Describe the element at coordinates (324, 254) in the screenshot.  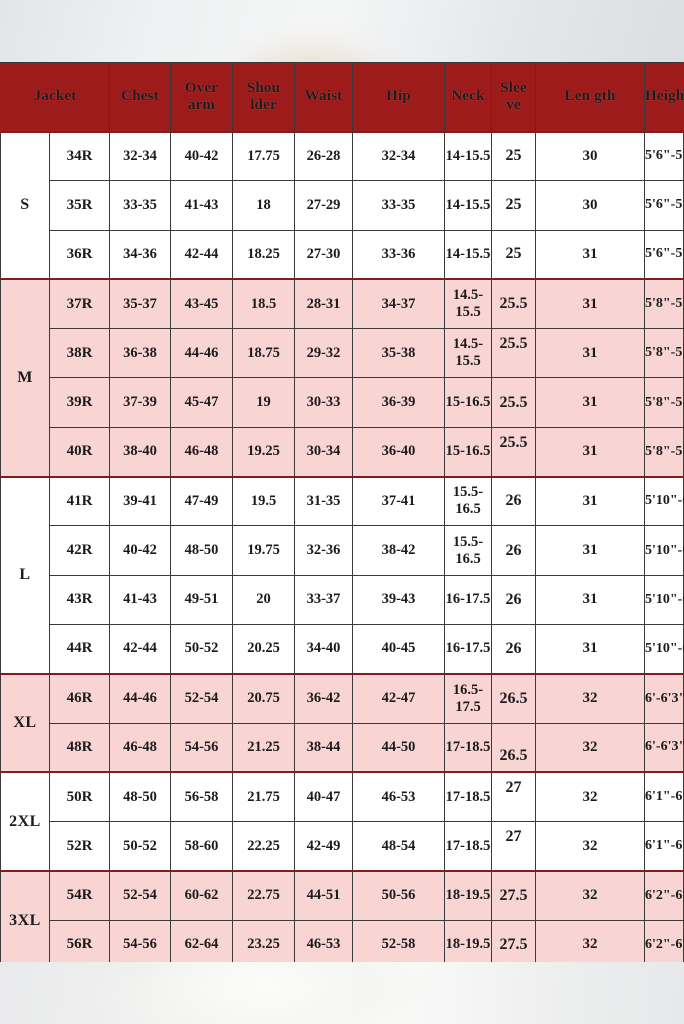
I see `cell-waist: 27-30` at that location.